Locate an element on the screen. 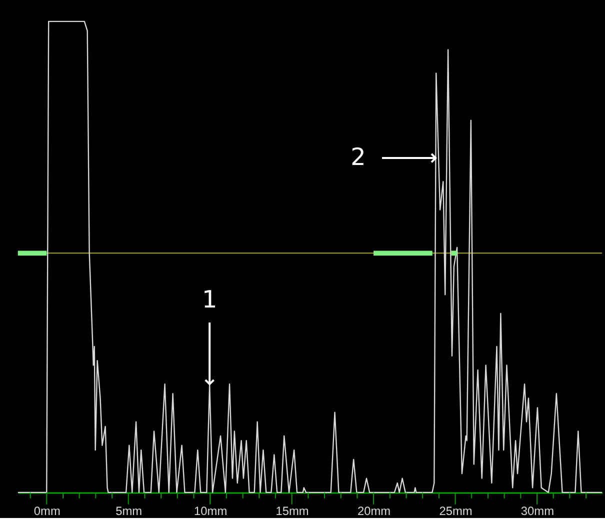 The width and height of the screenshot is (605, 528). annotation: 2 is located at coordinates (358, 156).